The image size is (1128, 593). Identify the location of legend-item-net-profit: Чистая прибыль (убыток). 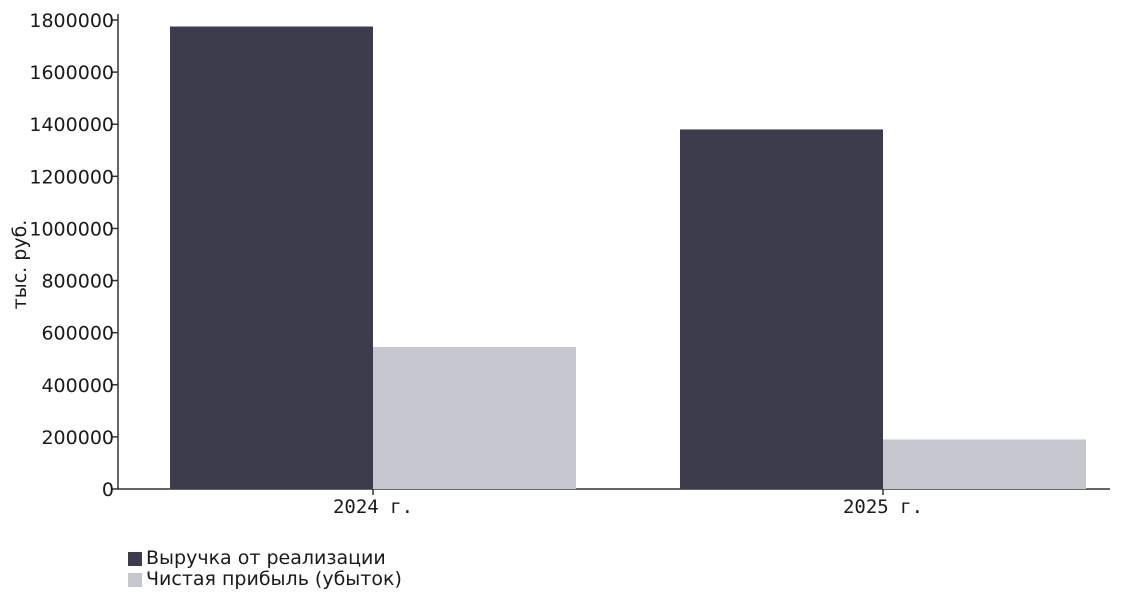
(265, 579).